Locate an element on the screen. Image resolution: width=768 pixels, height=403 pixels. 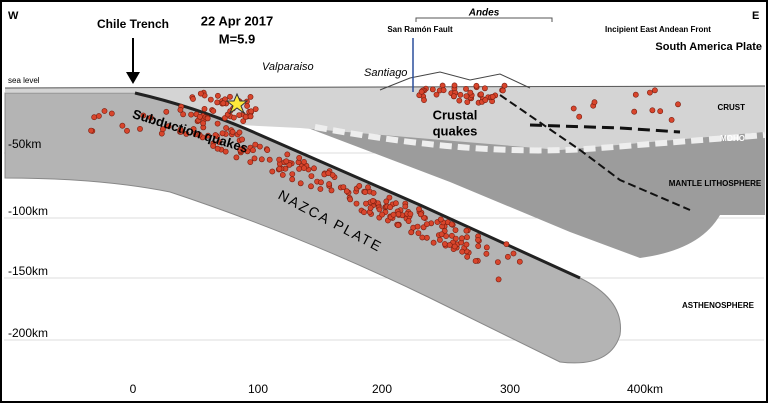
depth-label: -150km is located at coordinates (28, 271).